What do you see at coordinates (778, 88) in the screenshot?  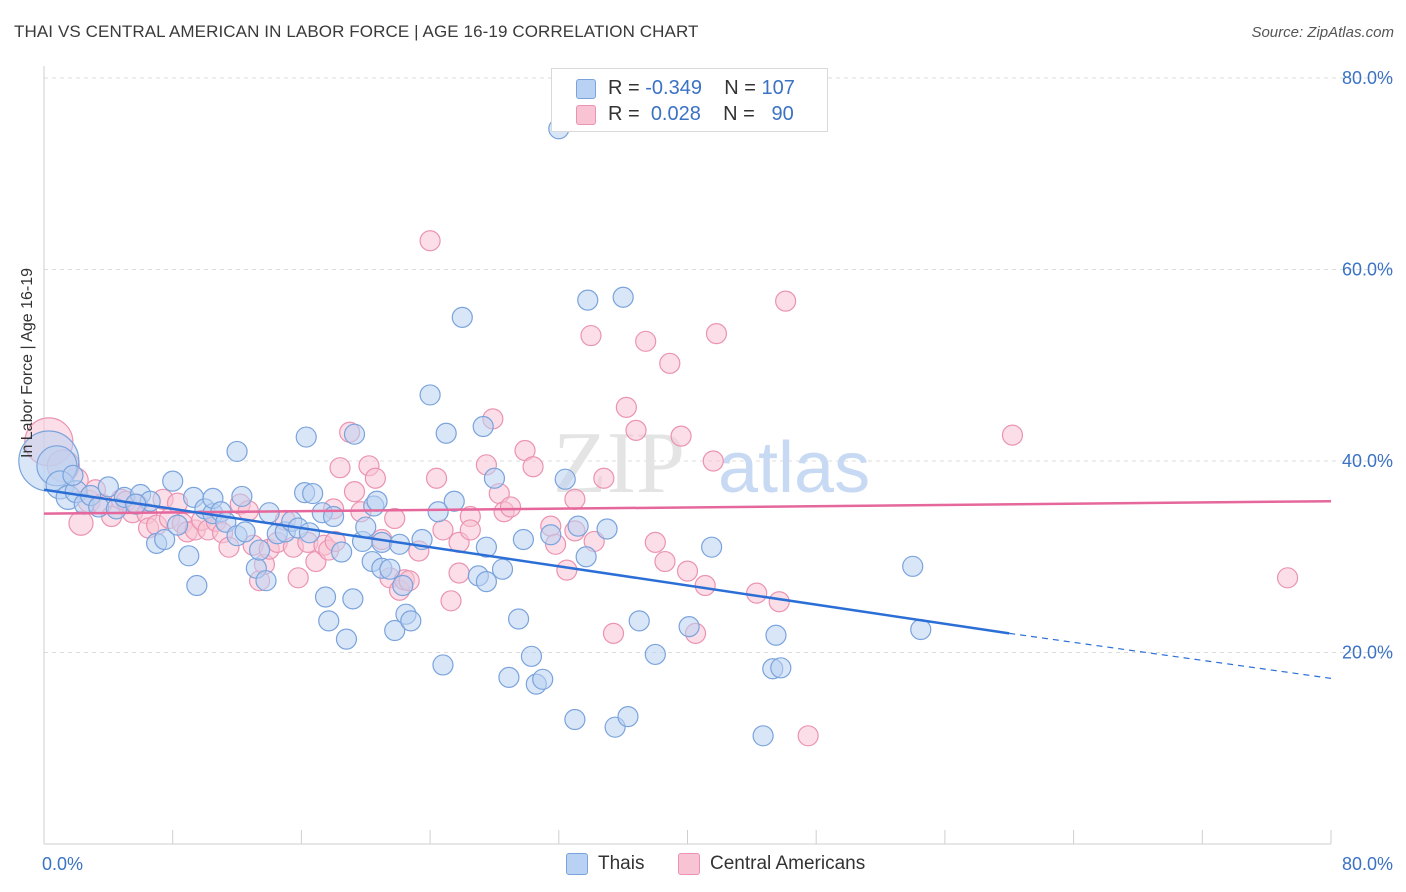 I see `legend-n-value-thais: 107` at bounding box center [778, 88].